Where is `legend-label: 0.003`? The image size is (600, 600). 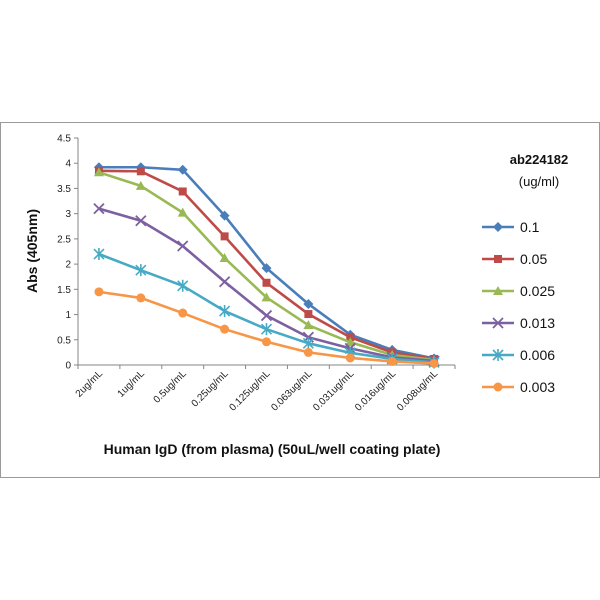
legend-label: 0.003 is located at coordinates (537, 387).